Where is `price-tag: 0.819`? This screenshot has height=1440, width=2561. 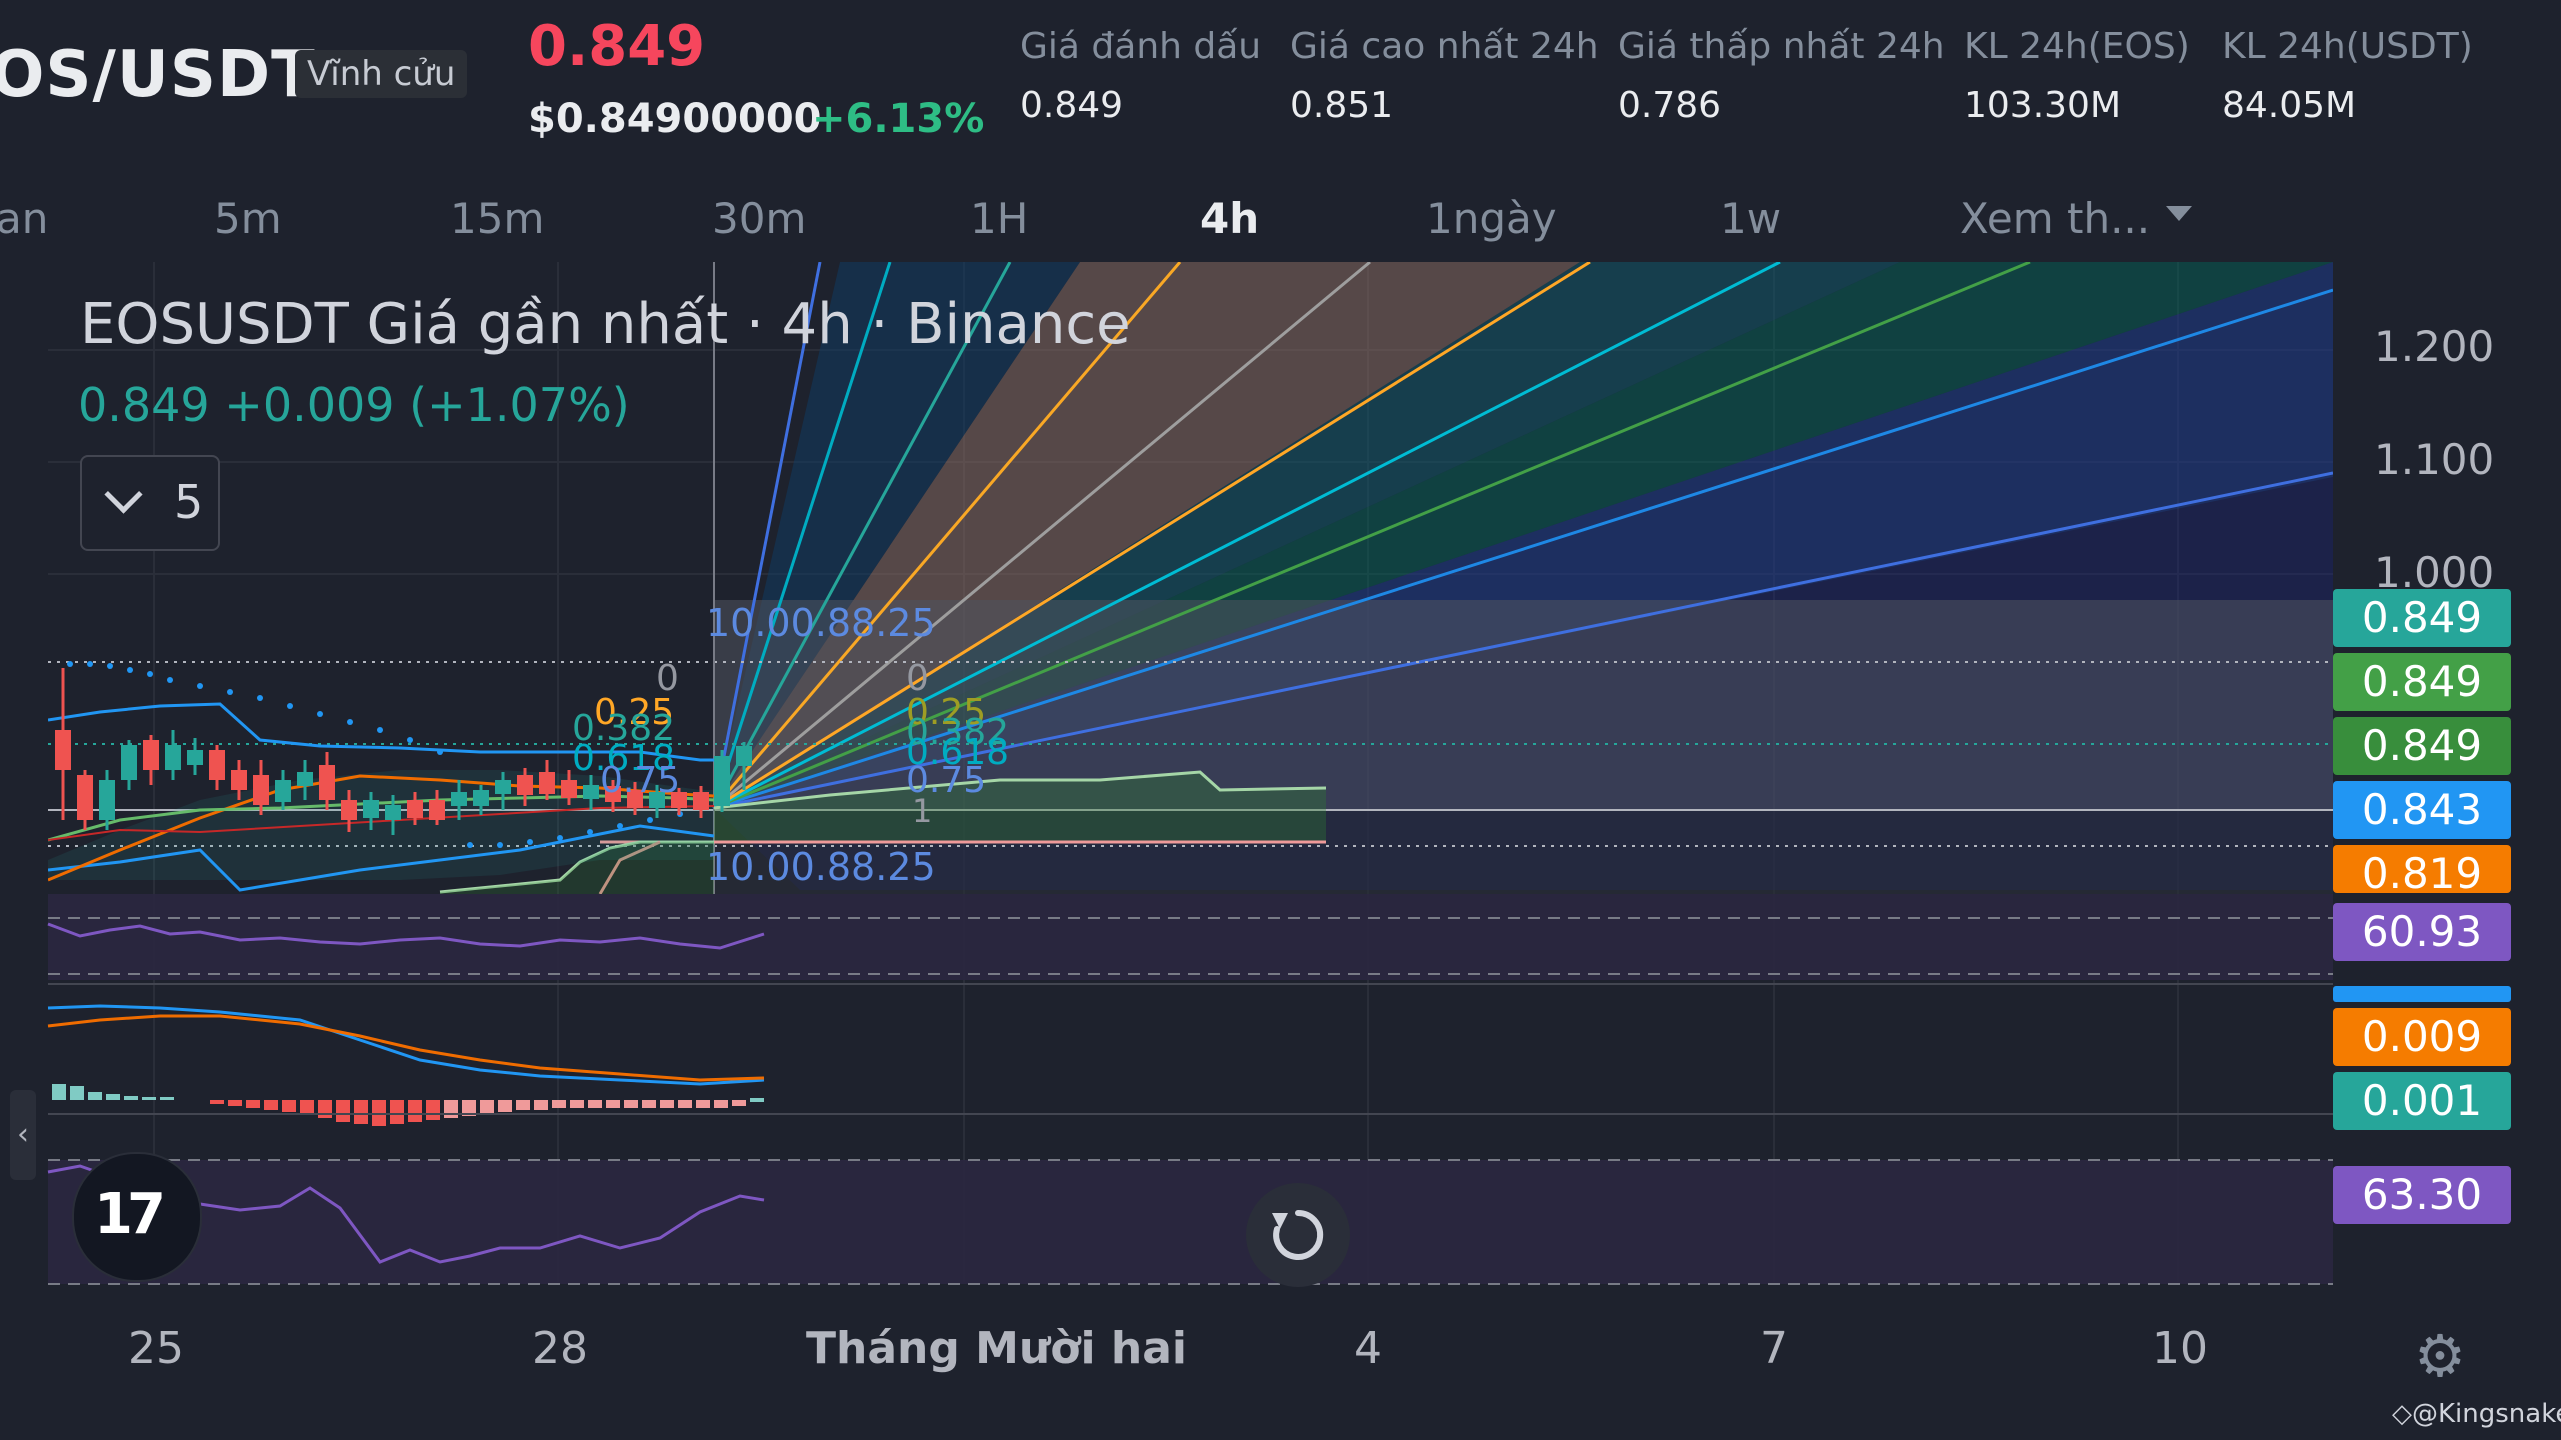
price-tag: 0.819 is located at coordinates (2422, 869).